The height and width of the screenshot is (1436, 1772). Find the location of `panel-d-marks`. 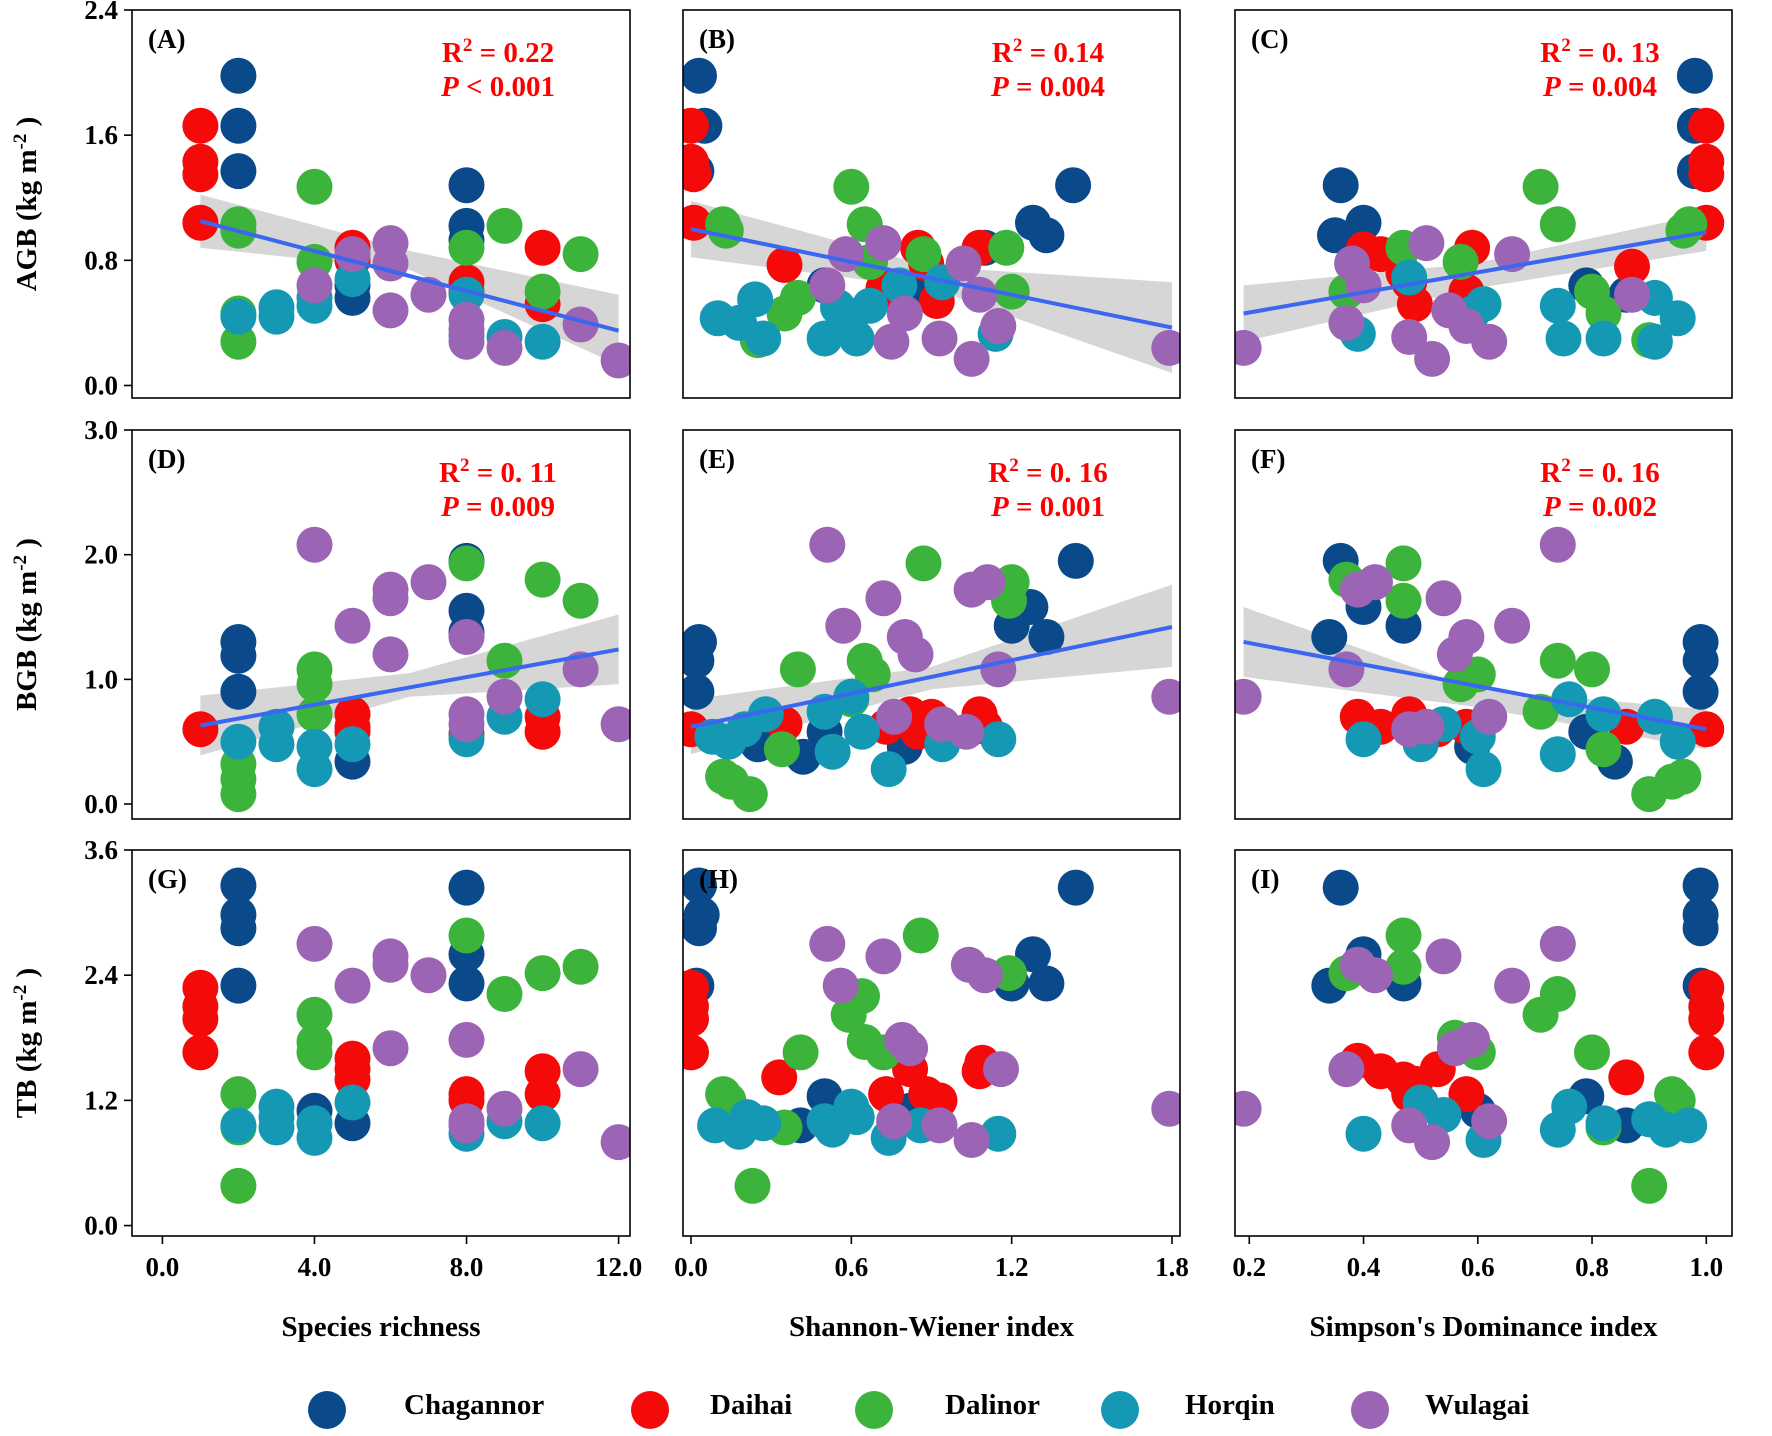

panel-d-marks is located at coordinates (406, 669).